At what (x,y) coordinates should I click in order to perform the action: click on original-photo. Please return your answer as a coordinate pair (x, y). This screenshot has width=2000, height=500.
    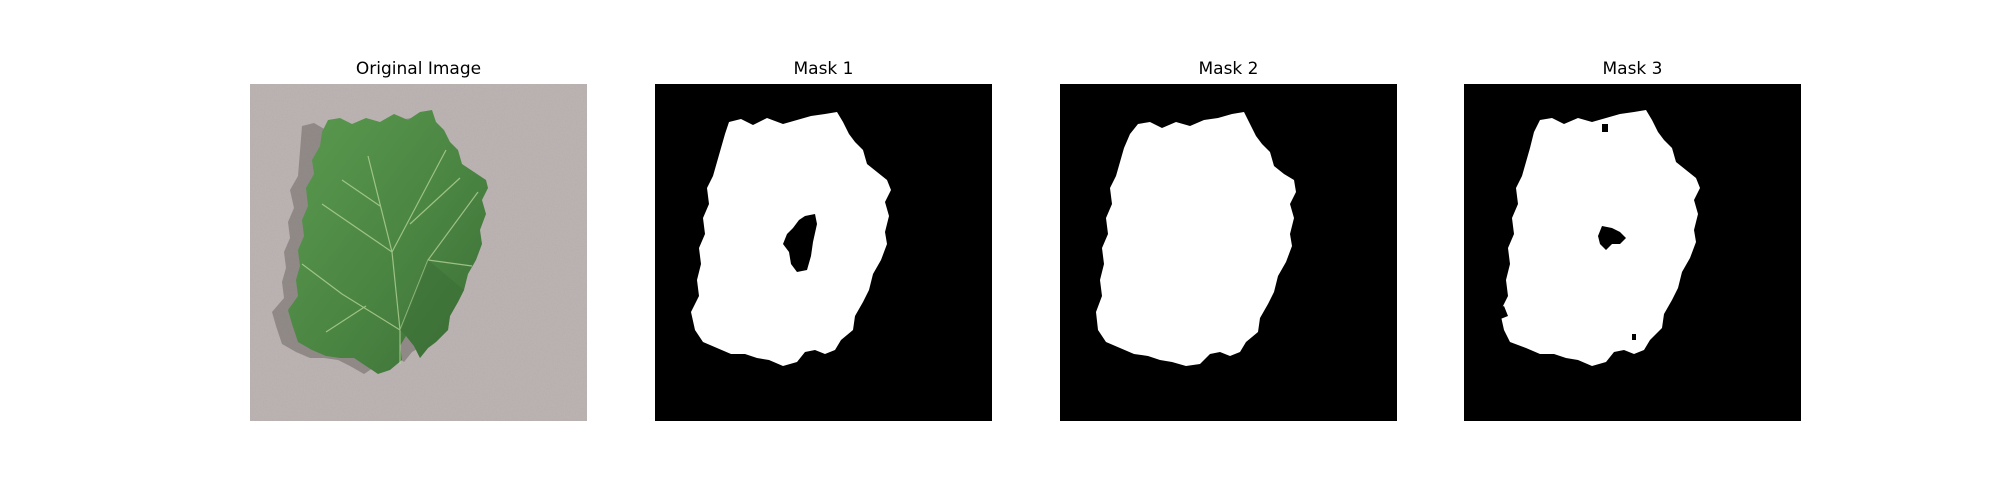
    Looking at the image, I should click on (418, 252).